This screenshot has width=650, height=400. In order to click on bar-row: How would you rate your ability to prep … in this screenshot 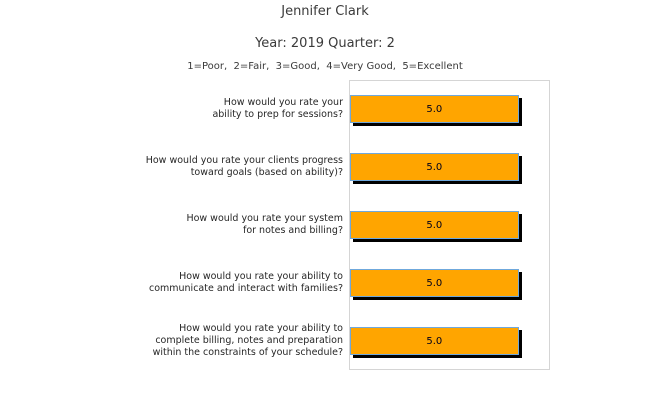, I will do `click(325, 109)`.